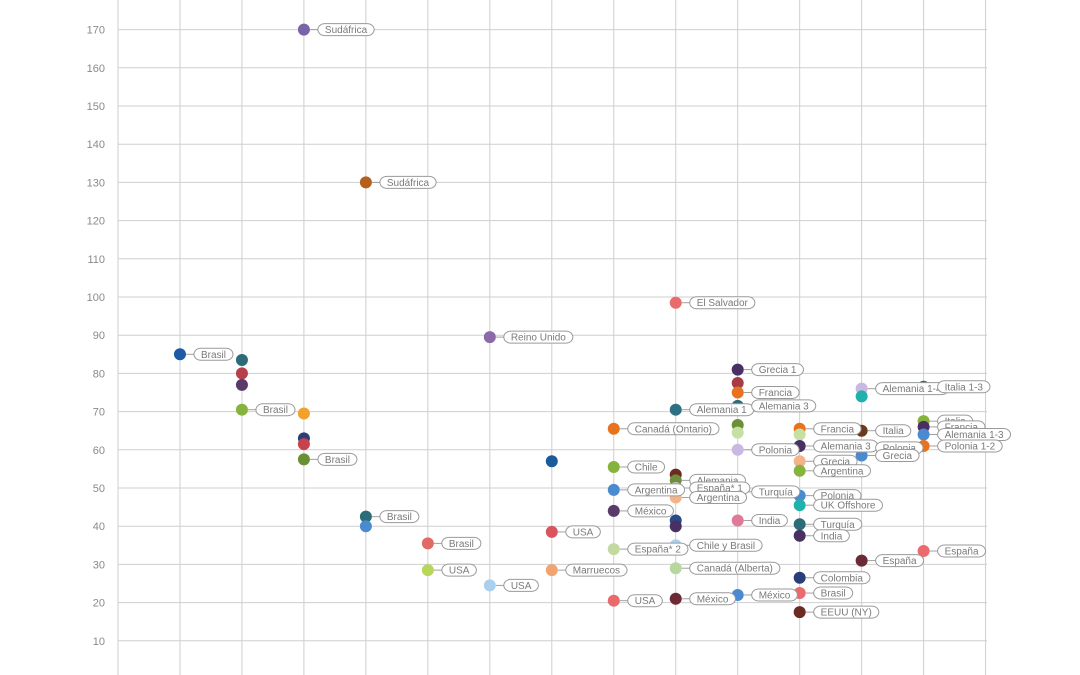 The image size is (1080, 675). I want to click on point-label: USA, so click(459, 570).